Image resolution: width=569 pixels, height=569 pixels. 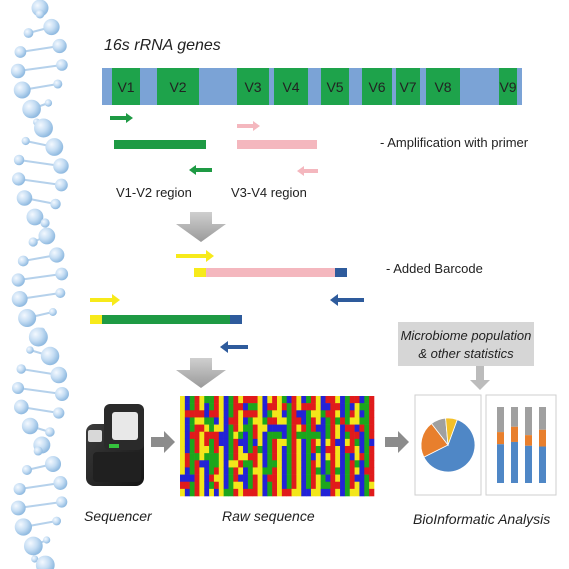 What do you see at coordinates (248, 126) in the screenshot?
I see `v3v4-forward-primer` at bounding box center [248, 126].